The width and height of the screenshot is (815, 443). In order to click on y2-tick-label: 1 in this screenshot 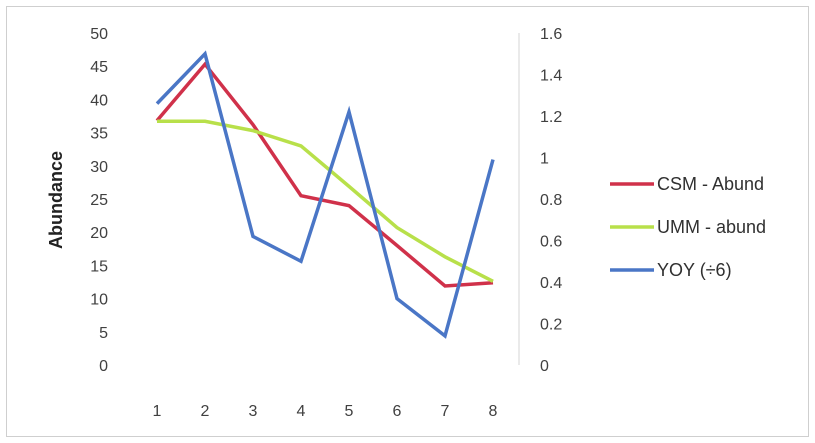, I will do `click(544, 159)`.